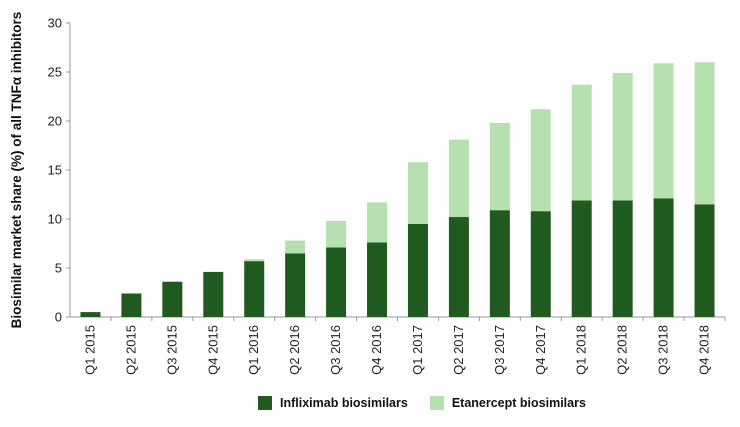  What do you see at coordinates (55, 121) in the screenshot?
I see `y-tick-label: 20` at bounding box center [55, 121].